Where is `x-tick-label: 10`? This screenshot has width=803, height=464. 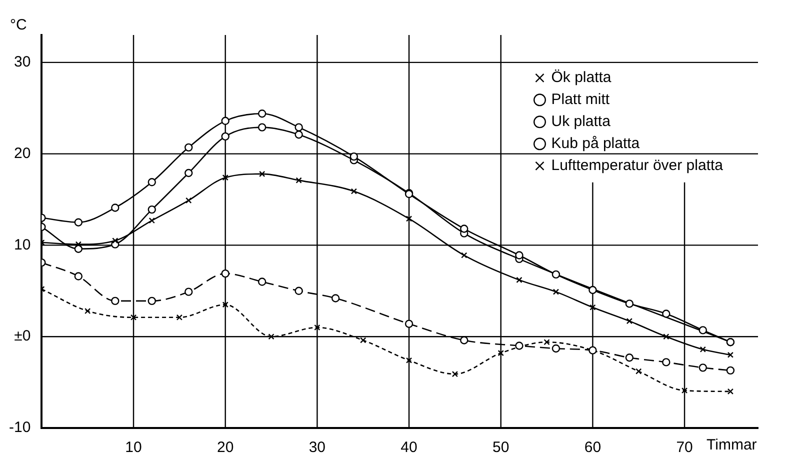
x-tick-label: 10 is located at coordinates (133, 447).